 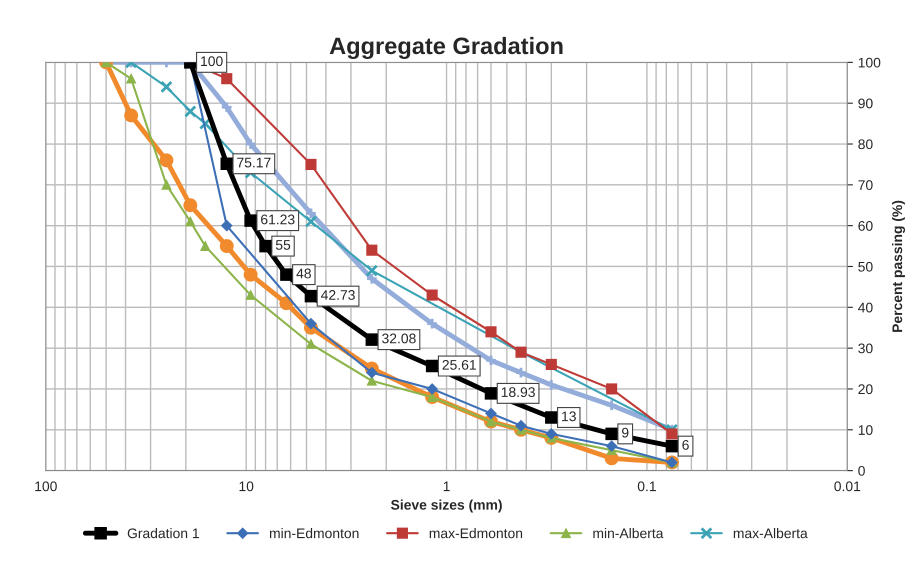 What do you see at coordinates (865, 267) in the screenshot?
I see `y-tick-label: 50` at bounding box center [865, 267].